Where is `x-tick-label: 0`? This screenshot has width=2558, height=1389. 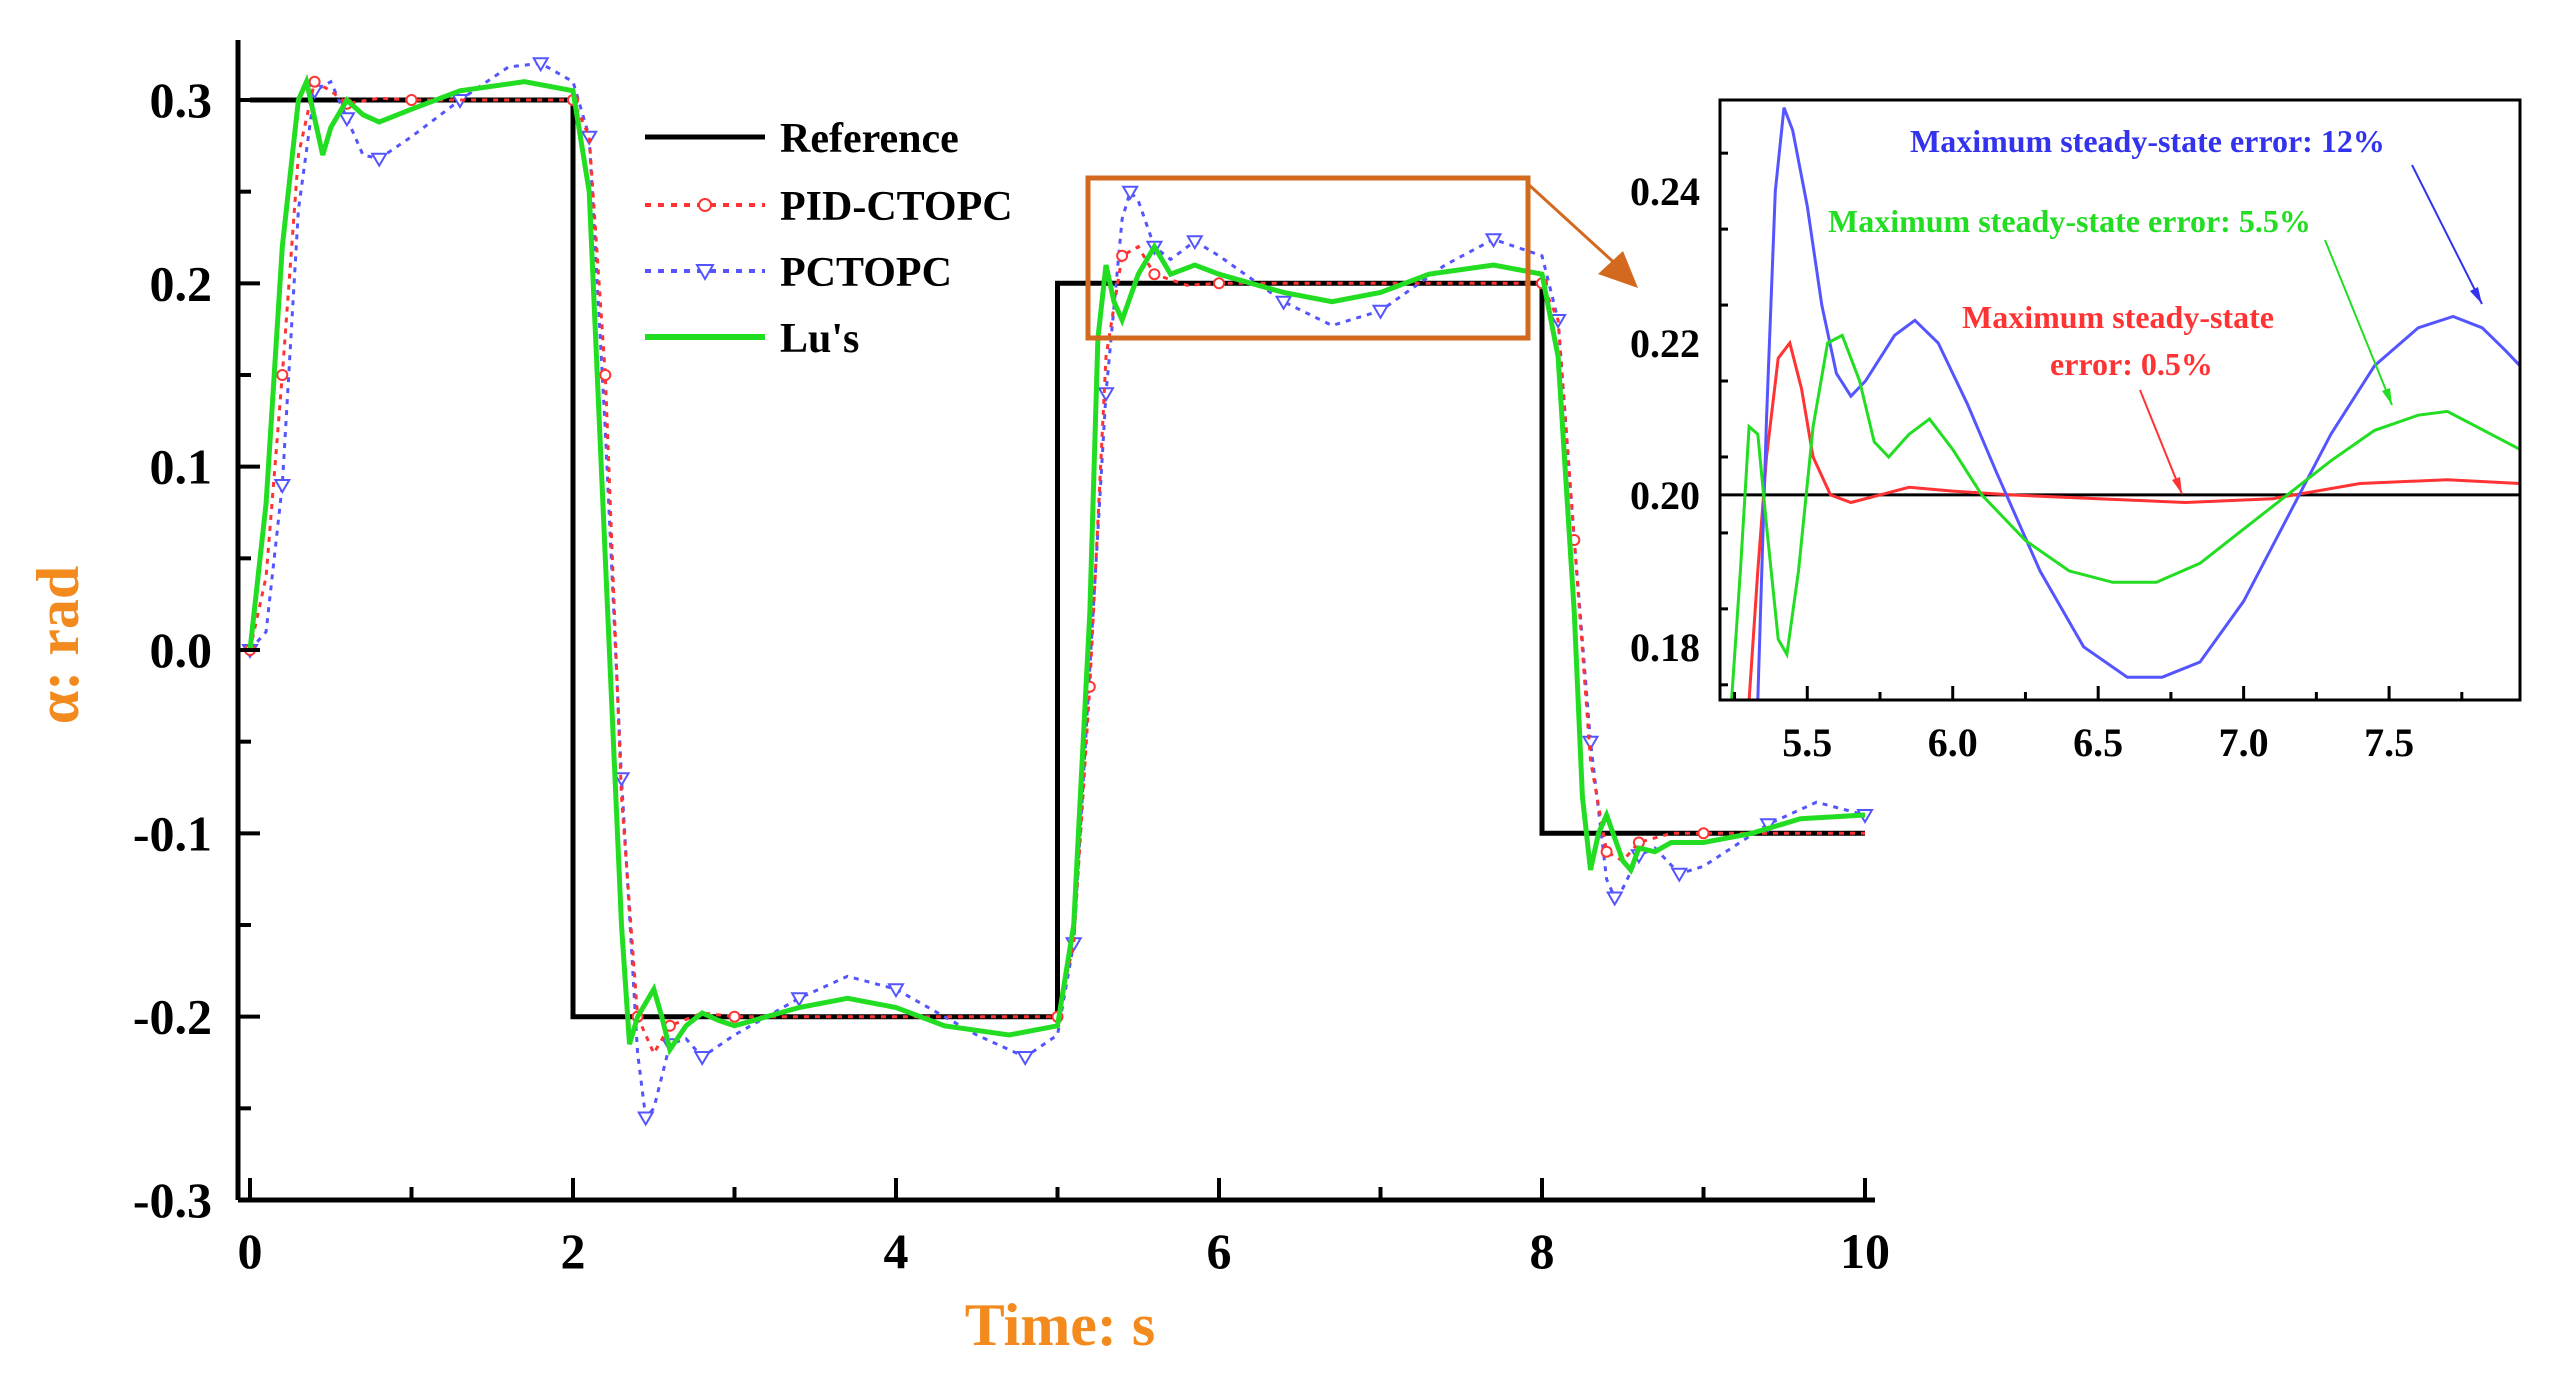 x-tick-label: 0 is located at coordinates (250, 1251).